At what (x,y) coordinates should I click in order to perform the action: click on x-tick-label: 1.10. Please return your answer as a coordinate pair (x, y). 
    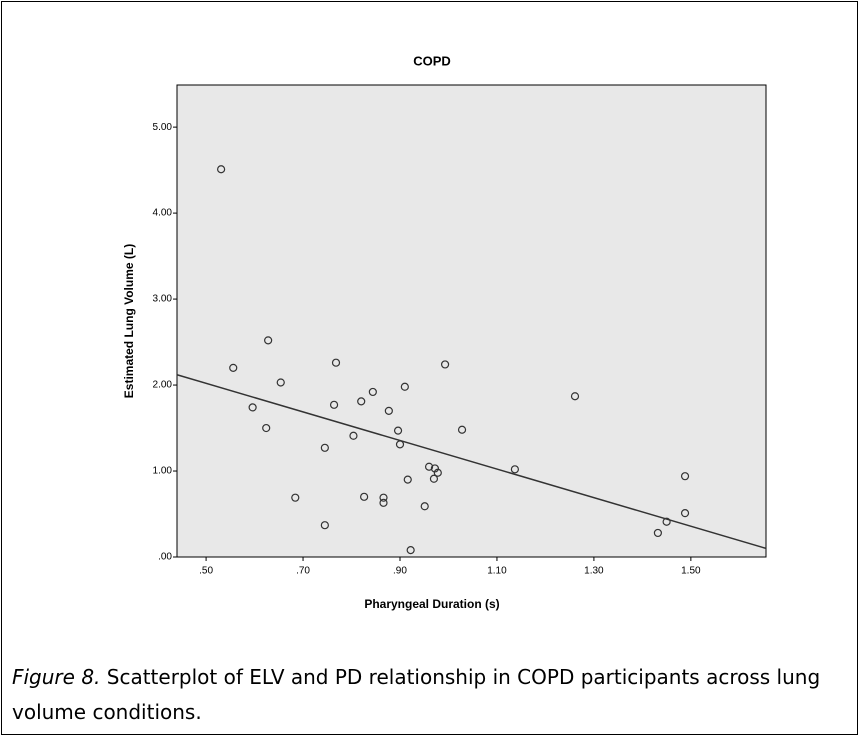
    Looking at the image, I should click on (497, 571).